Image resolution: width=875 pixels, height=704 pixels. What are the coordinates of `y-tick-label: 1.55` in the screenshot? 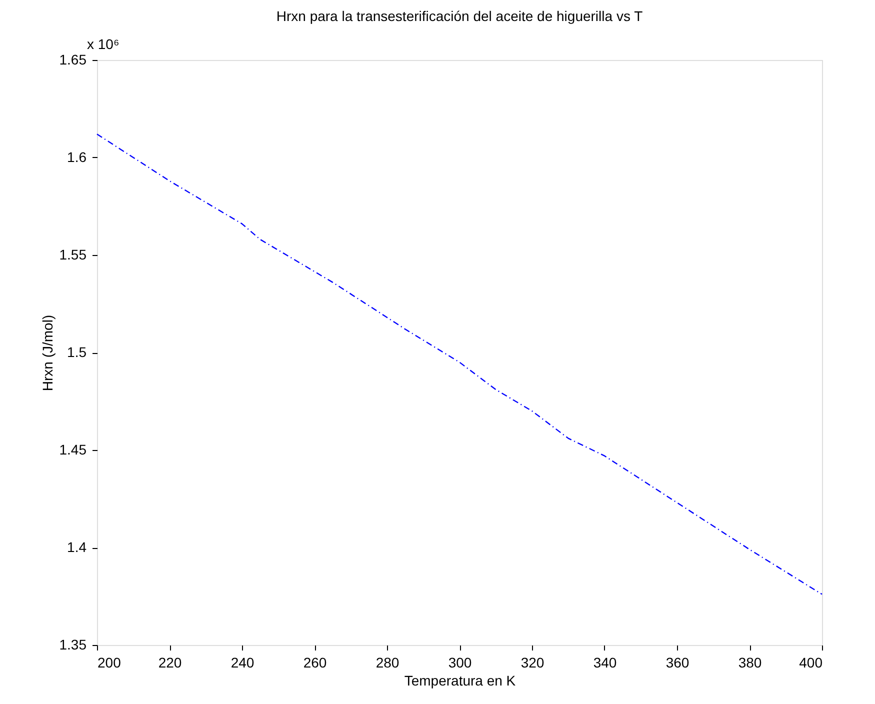 It's located at (73, 254).